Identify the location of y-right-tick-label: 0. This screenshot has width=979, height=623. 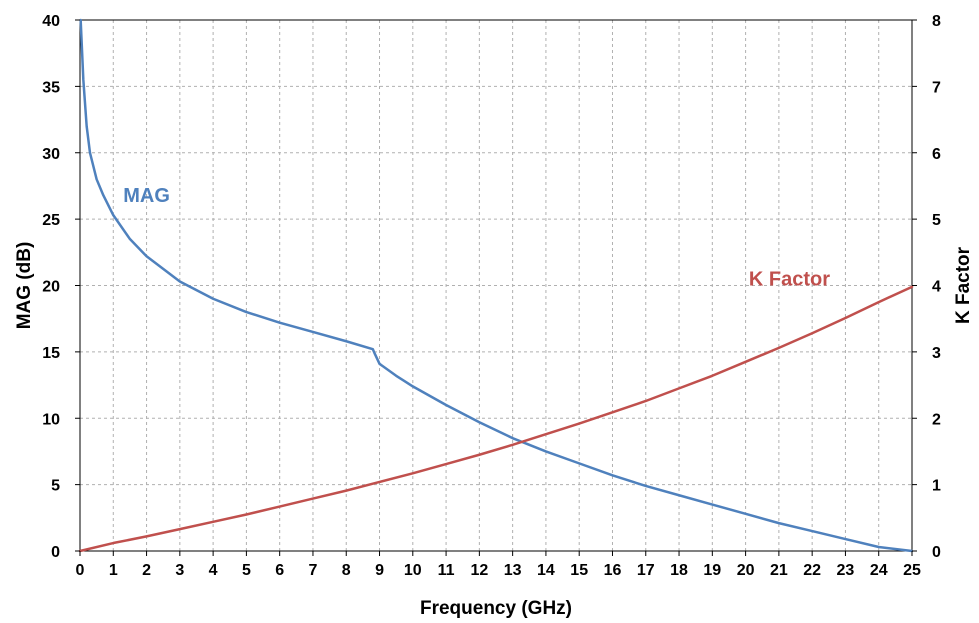
(936, 552).